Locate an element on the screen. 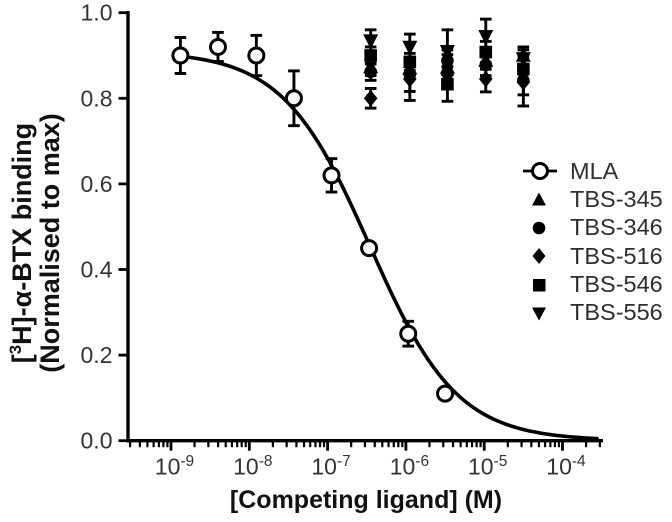 The width and height of the screenshot is (672, 522). y-tick-label: 0.0 is located at coordinates (97, 441).